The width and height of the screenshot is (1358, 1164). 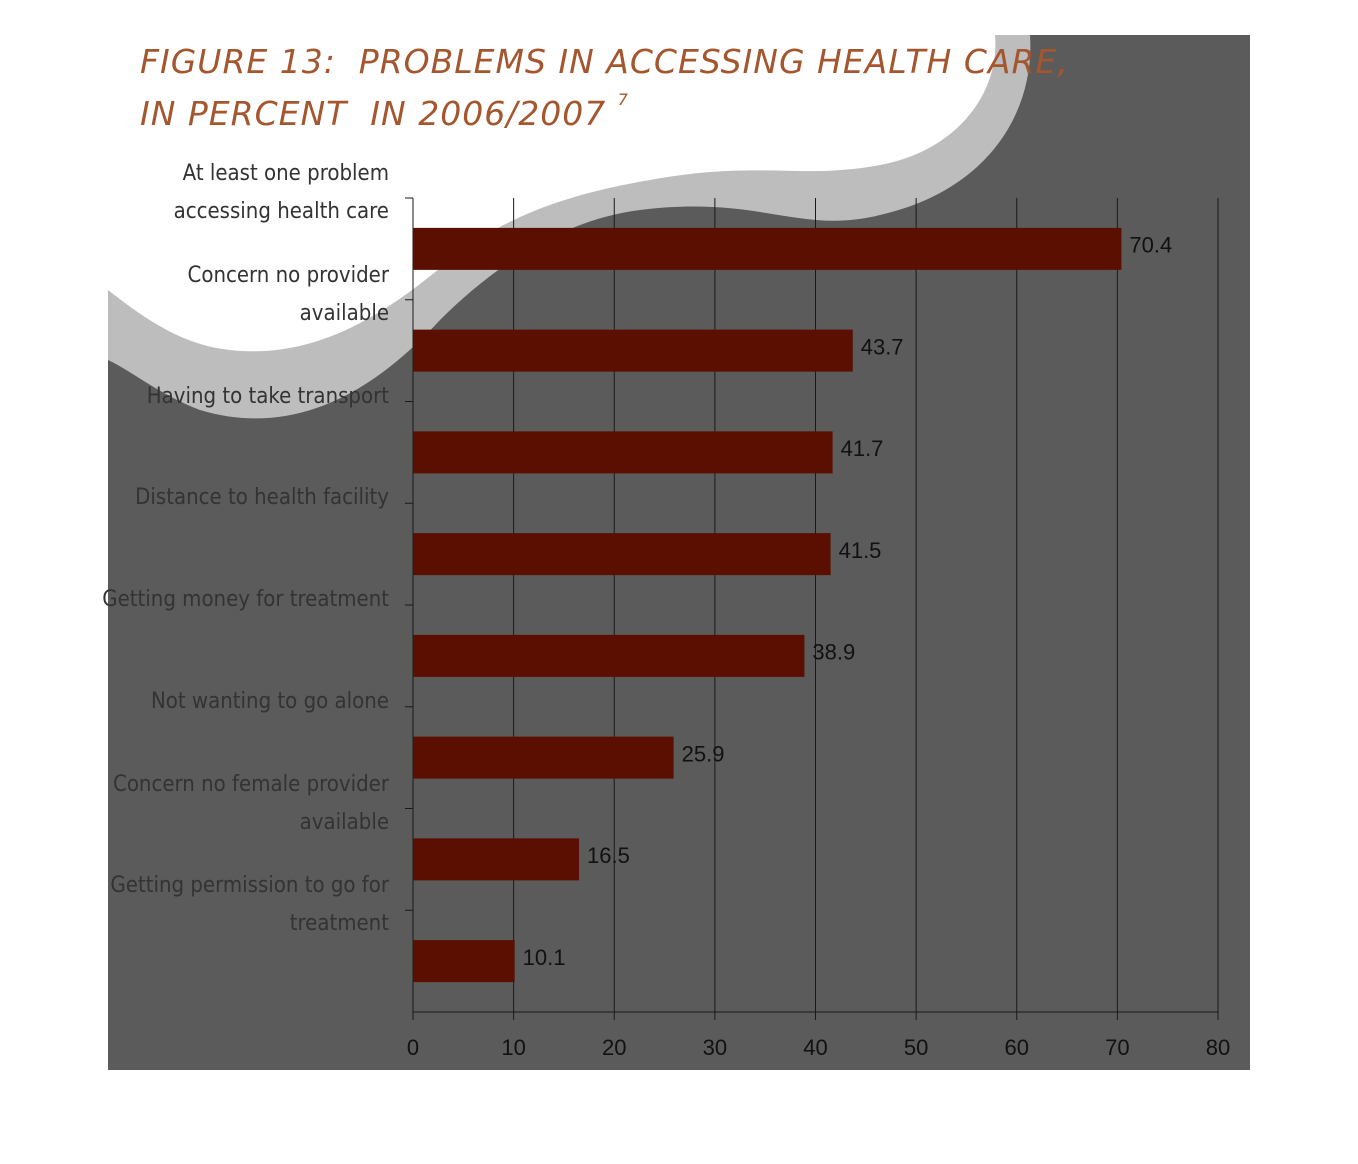 What do you see at coordinates (267, 396) in the screenshot?
I see `y-tick-label: Having to take transport` at bounding box center [267, 396].